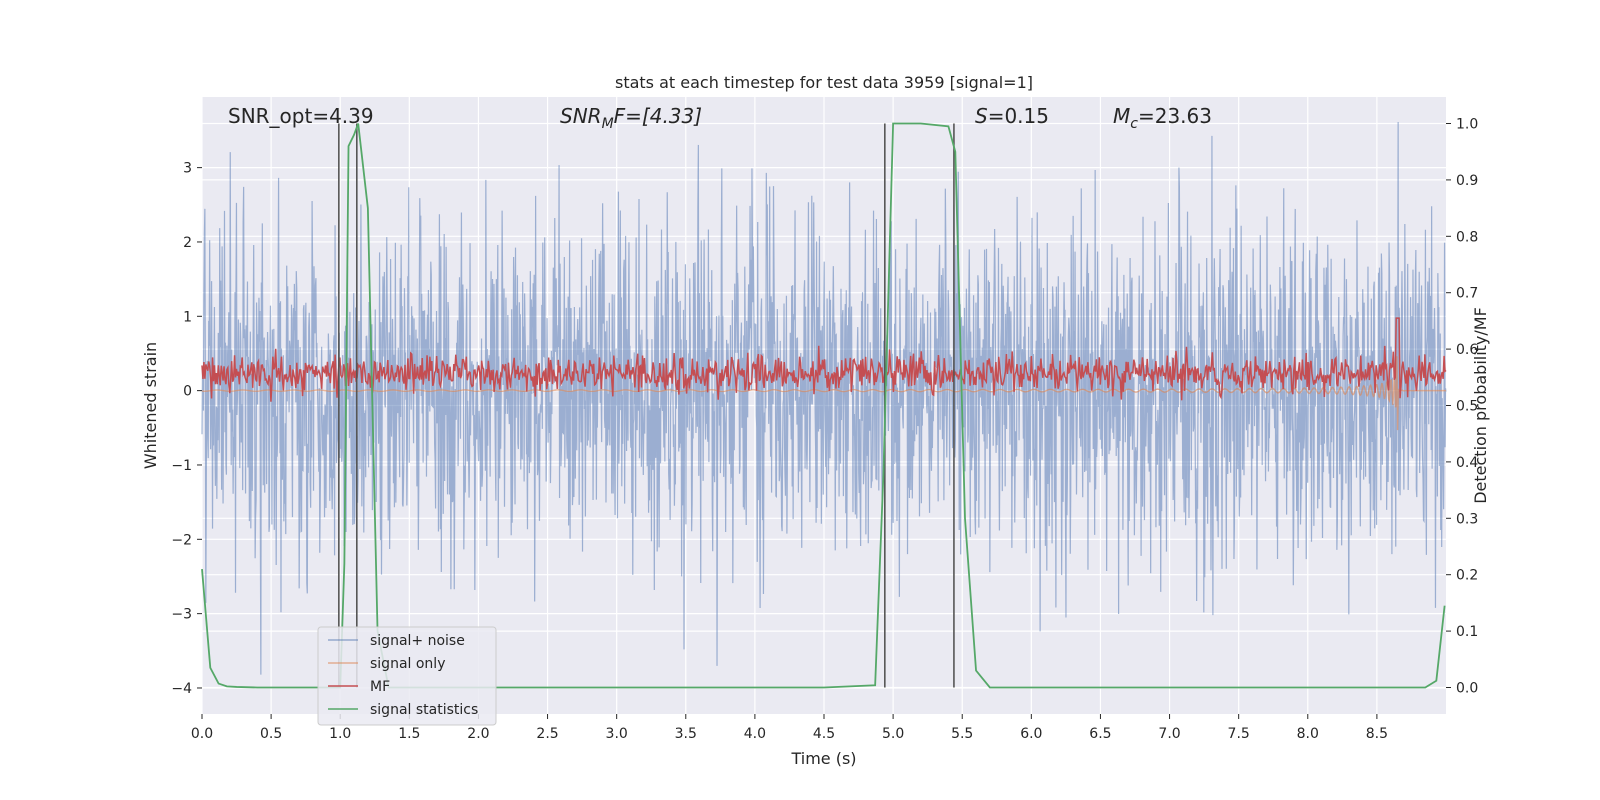 This screenshot has height=800, width=1600. What do you see at coordinates (1467, 350) in the screenshot?
I see `y-right-tick-label: 0.6` at bounding box center [1467, 350].